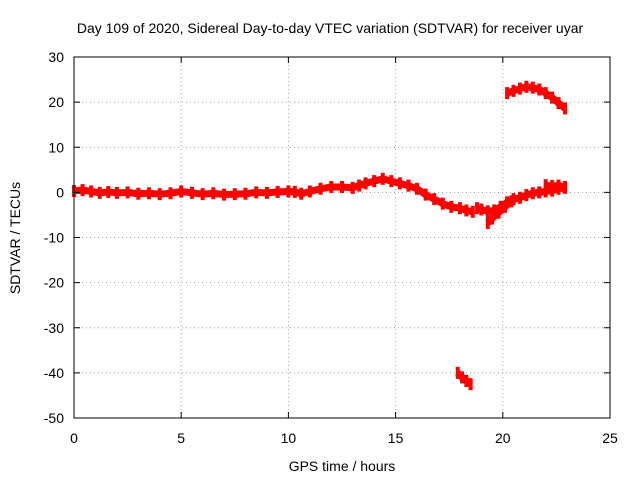  Describe the element at coordinates (56, 57) in the screenshot. I see `y-tick-label: 30` at that location.